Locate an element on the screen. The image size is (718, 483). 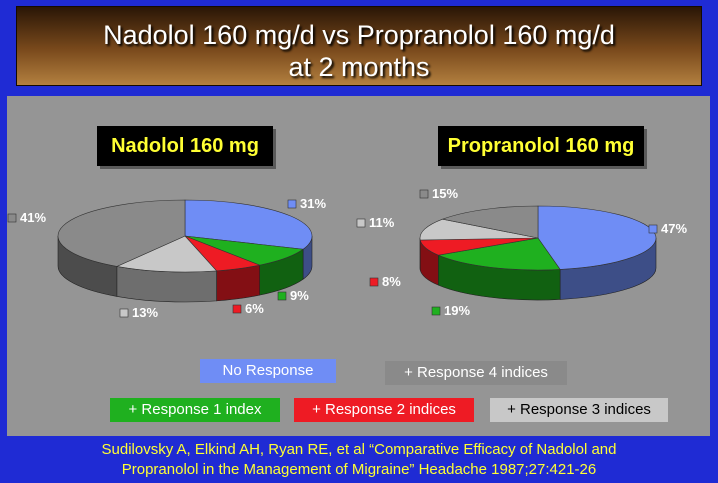
nadolol-chart-title: Nadolol 160 mg is located at coordinates (185, 146).